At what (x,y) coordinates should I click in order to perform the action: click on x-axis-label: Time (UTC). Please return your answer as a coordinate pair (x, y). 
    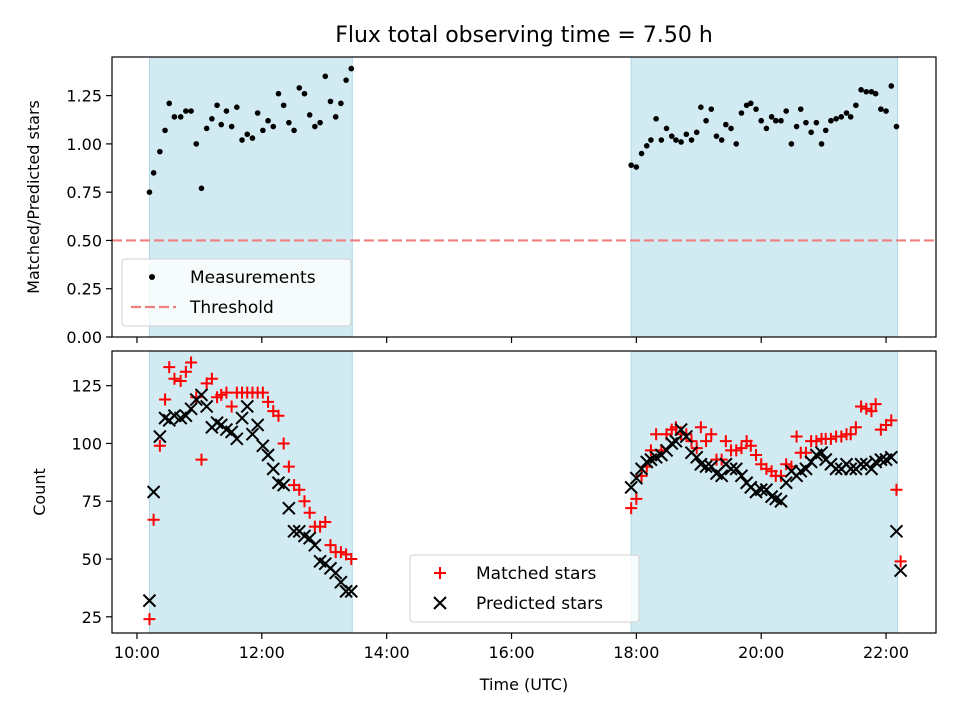
    Looking at the image, I should click on (523, 684).